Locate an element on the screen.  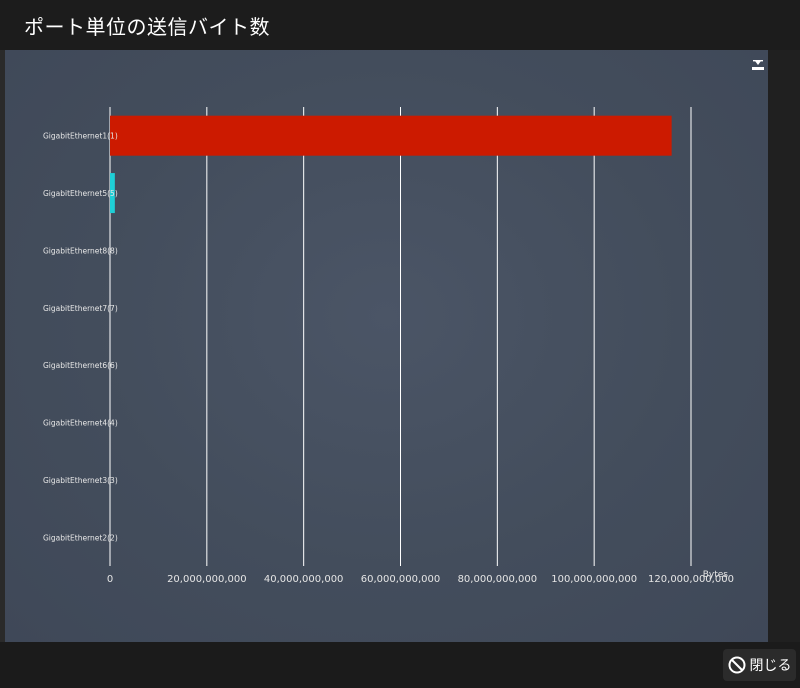
x-tick-label: 20,000,000,000 is located at coordinates (207, 579).